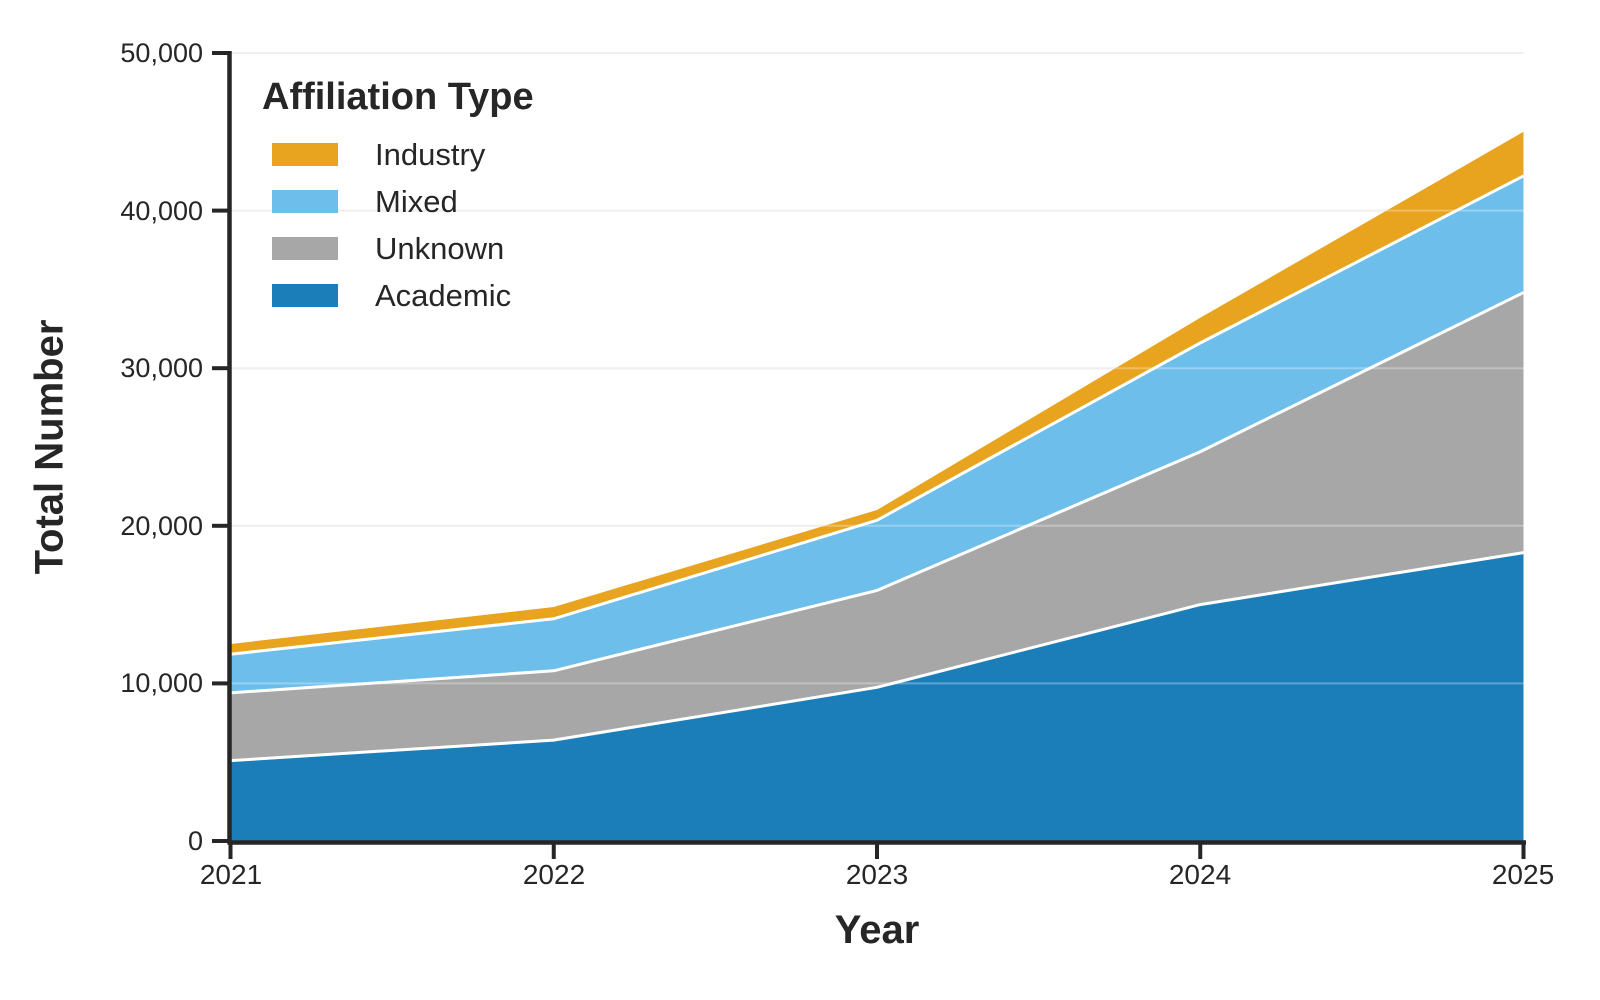 The width and height of the screenshot is (1600, 1000). I want to click on y-axis-title: Total Number, so click(49, 447).